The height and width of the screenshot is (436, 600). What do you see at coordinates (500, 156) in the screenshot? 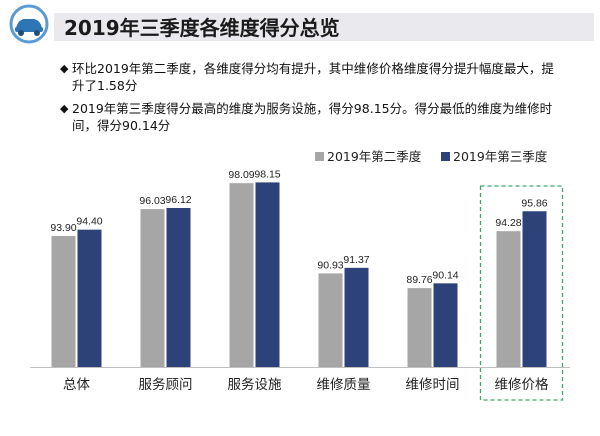
I see `legend-label: 2019年第三季度` at bounding box center [500, 156].